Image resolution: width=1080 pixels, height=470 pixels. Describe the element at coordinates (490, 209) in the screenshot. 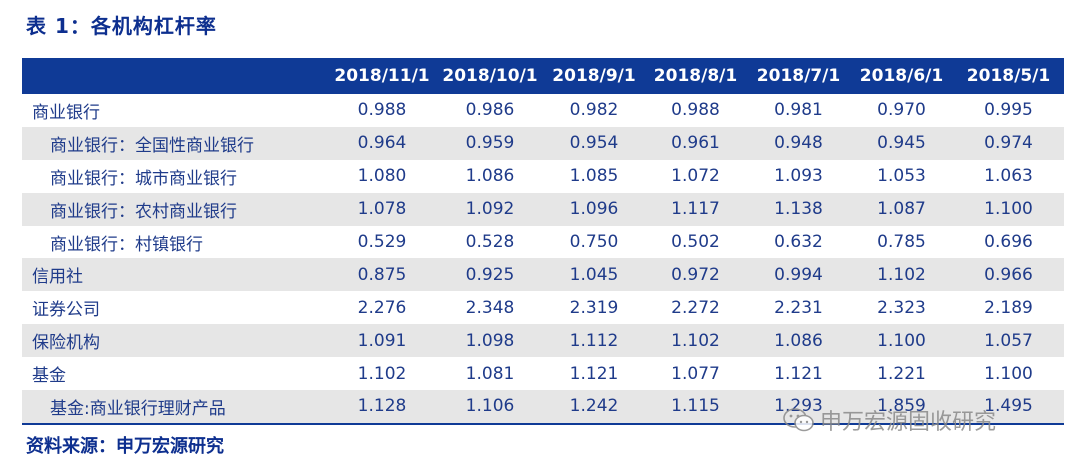

I see `value-cell: 1.092` at that location.